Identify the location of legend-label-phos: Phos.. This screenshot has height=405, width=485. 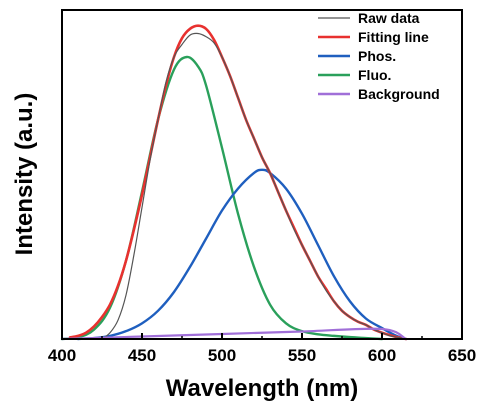
(377, 56).